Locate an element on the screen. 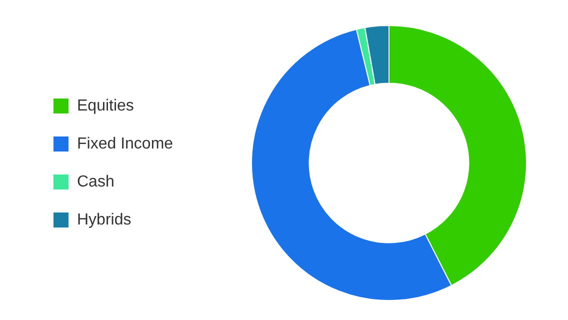 Image resolution: width=568 pixels, height=320 pixels. legend-label: Equities is located at coordinates (105, 105).